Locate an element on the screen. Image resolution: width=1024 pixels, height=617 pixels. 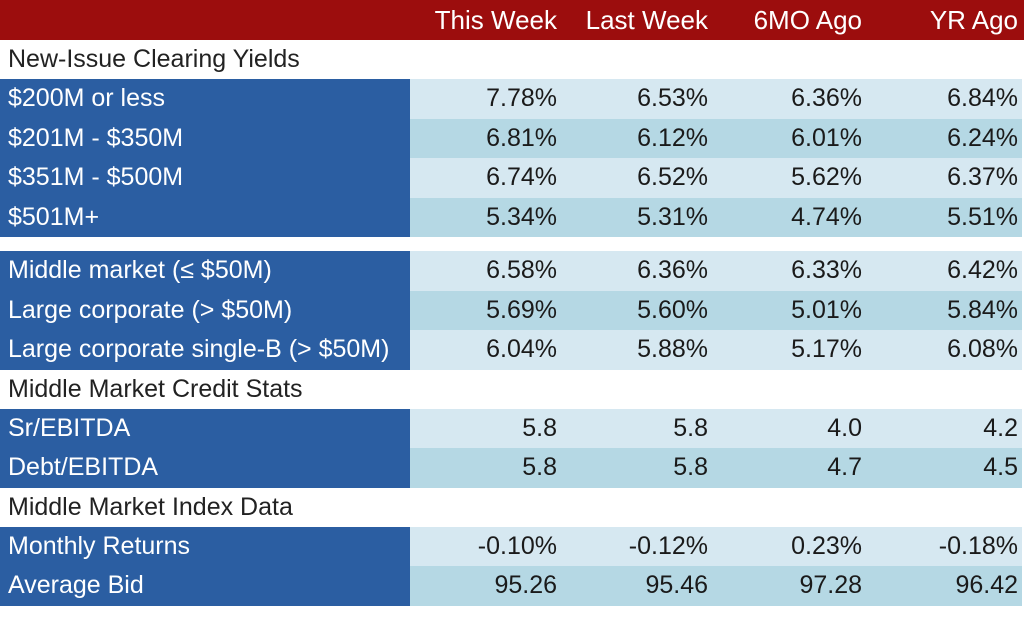
column-header-2: Last Week is located at coordinates (646, 19).